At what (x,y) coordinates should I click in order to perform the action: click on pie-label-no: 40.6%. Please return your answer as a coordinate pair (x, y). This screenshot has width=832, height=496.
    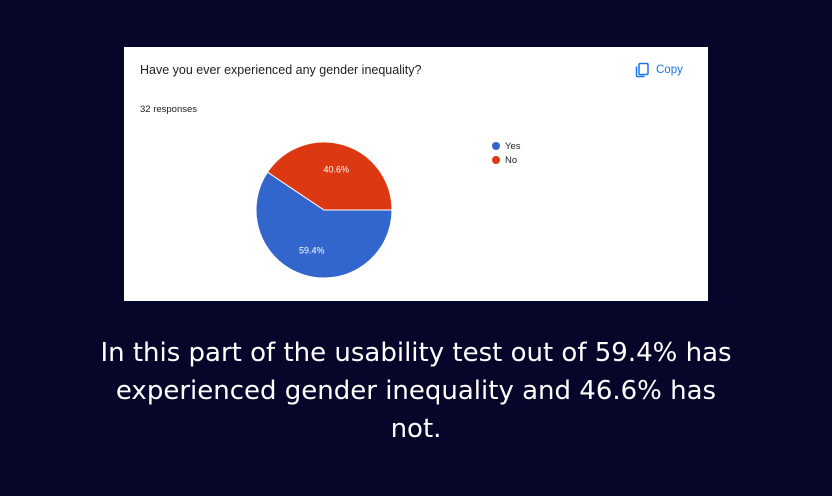
    Looking at the image, I should click on (337, 170).